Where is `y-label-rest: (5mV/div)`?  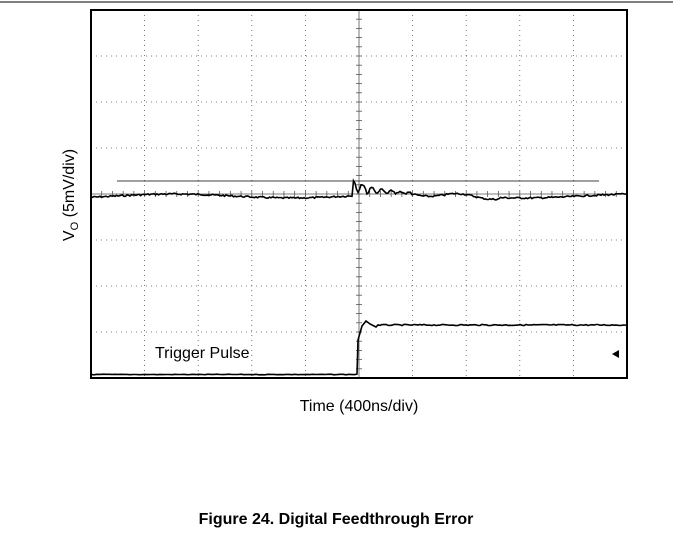 y-label-rest: (5mV/div) is located at coordinates (69, 185).